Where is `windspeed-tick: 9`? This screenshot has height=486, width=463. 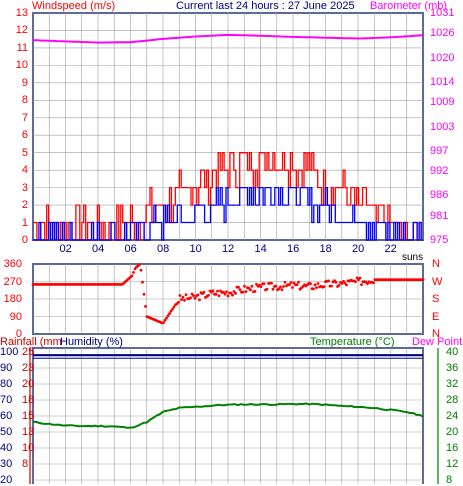 windspeed-tick: 9 is located at coordinates (24, 82).